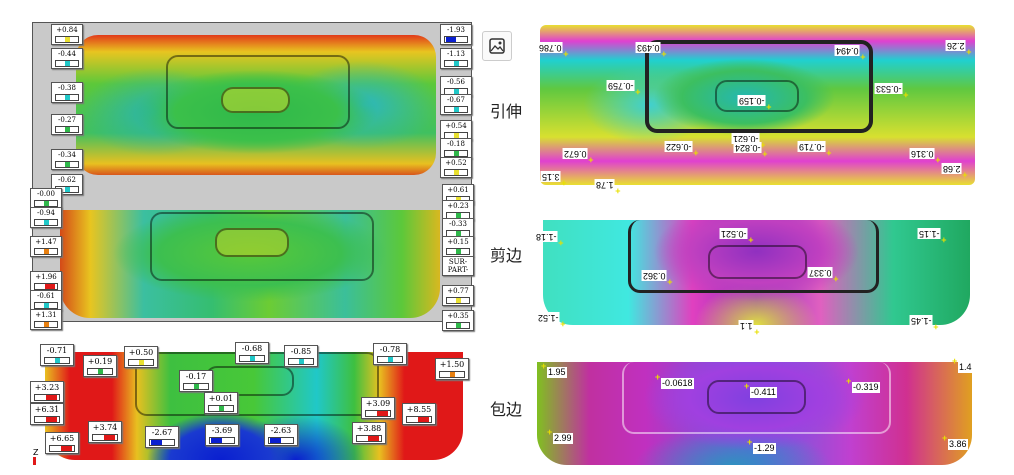 This screenshot has width=1014, height=475. I want to click on deviation-callout: -1.13, so click(456, 58).